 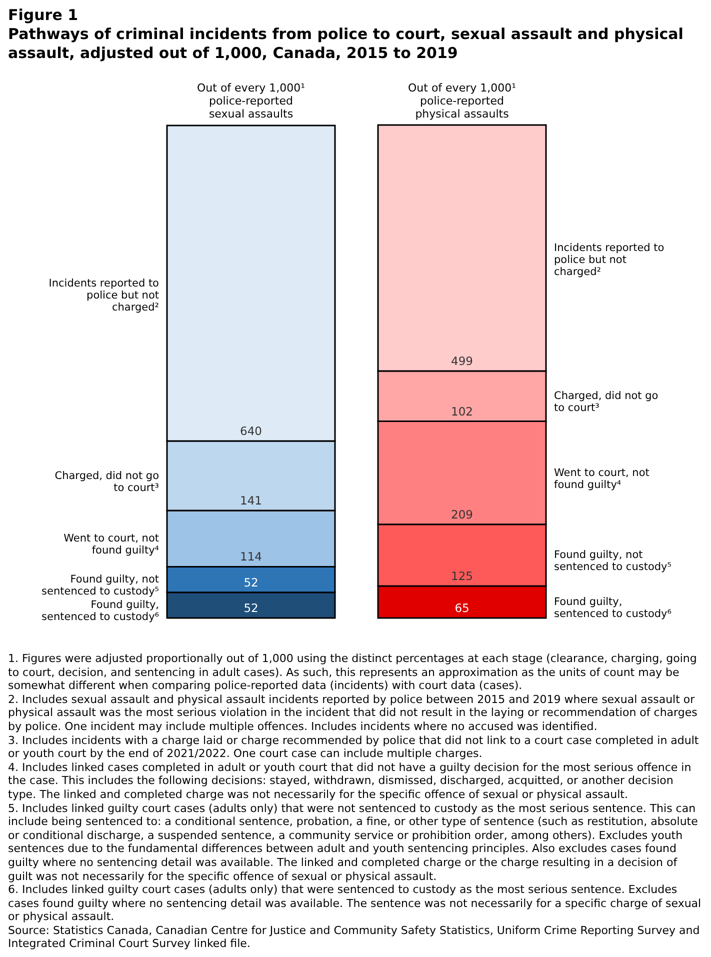 I want to click on x-tick-label: Out of every 1,000¹ police-reported physical assaults, so click(x=462, y=101).